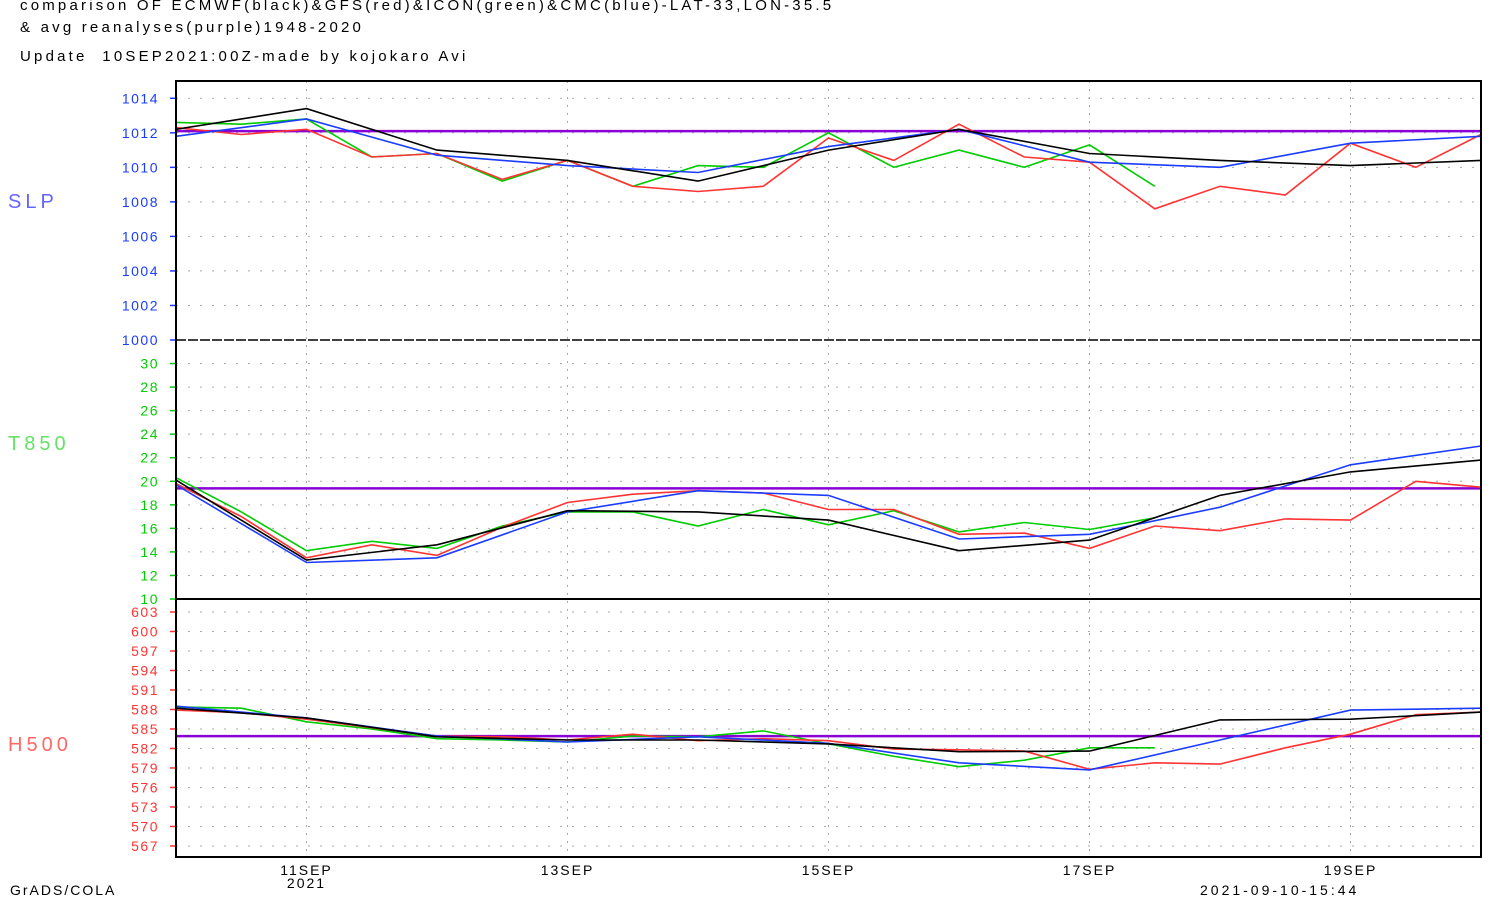  I want to click on y-tick-label: 28, so click(149, 387).